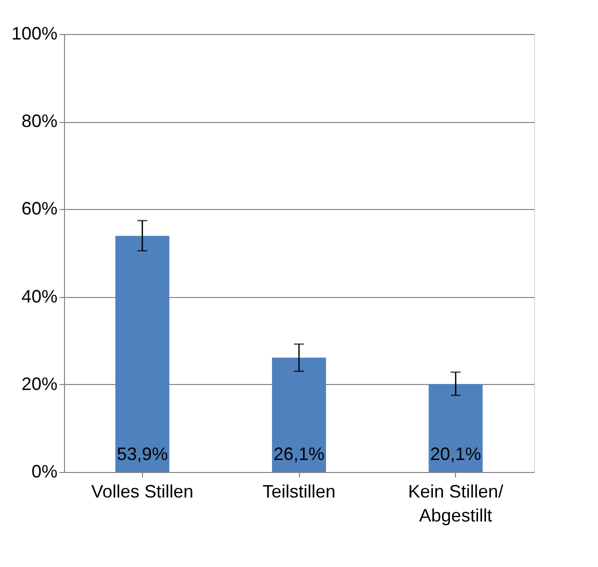  I want to click on data-label: 20,1%, so click(456, 454).